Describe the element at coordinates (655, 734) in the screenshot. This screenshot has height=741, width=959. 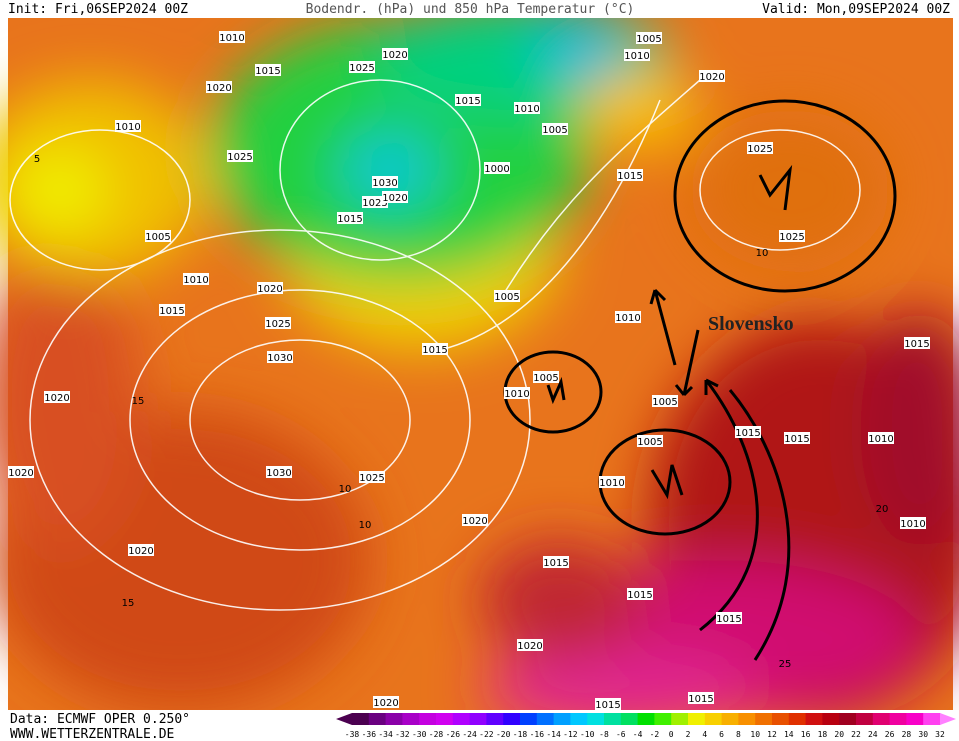
I see `colorbar-tick-label: -2` at that location.